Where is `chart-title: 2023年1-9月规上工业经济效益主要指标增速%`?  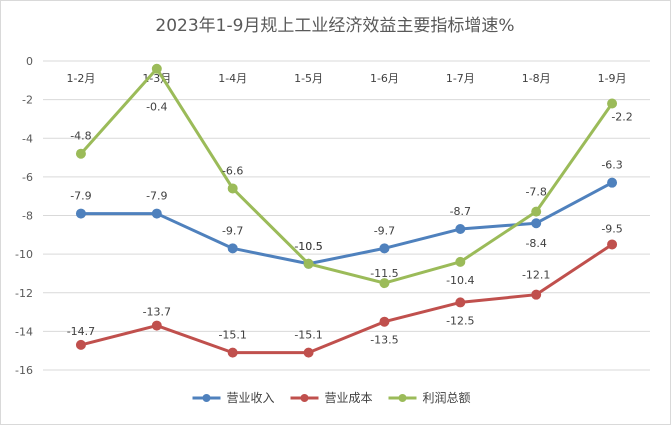 chart-title: 2023年1-9月规上工业经济效益主要指标增速% is located at coordinates (334, 26).